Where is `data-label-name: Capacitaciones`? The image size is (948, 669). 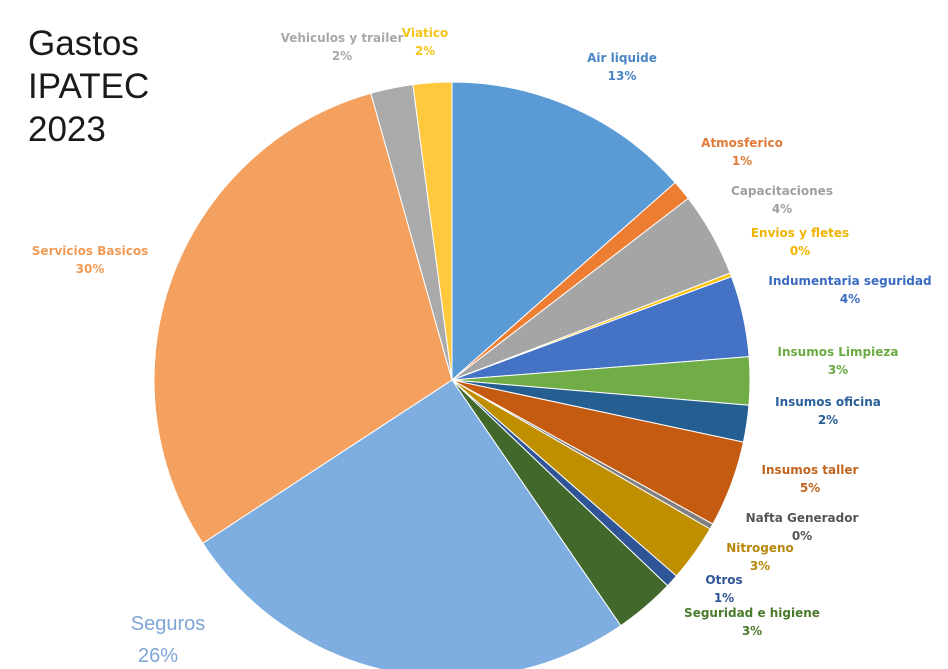 data-label-name: Capacitaciones is located at coordinates (782, 191).